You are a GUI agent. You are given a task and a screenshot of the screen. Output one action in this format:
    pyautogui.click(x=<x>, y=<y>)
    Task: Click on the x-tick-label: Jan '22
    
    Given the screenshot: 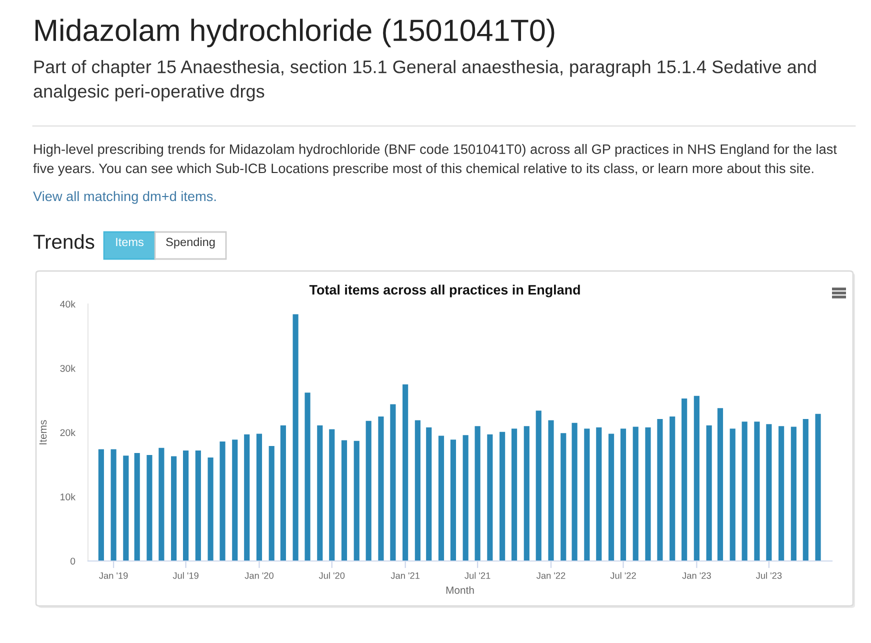 What is the action you would take?
    pyautogui.click(x=551, y=575)
    